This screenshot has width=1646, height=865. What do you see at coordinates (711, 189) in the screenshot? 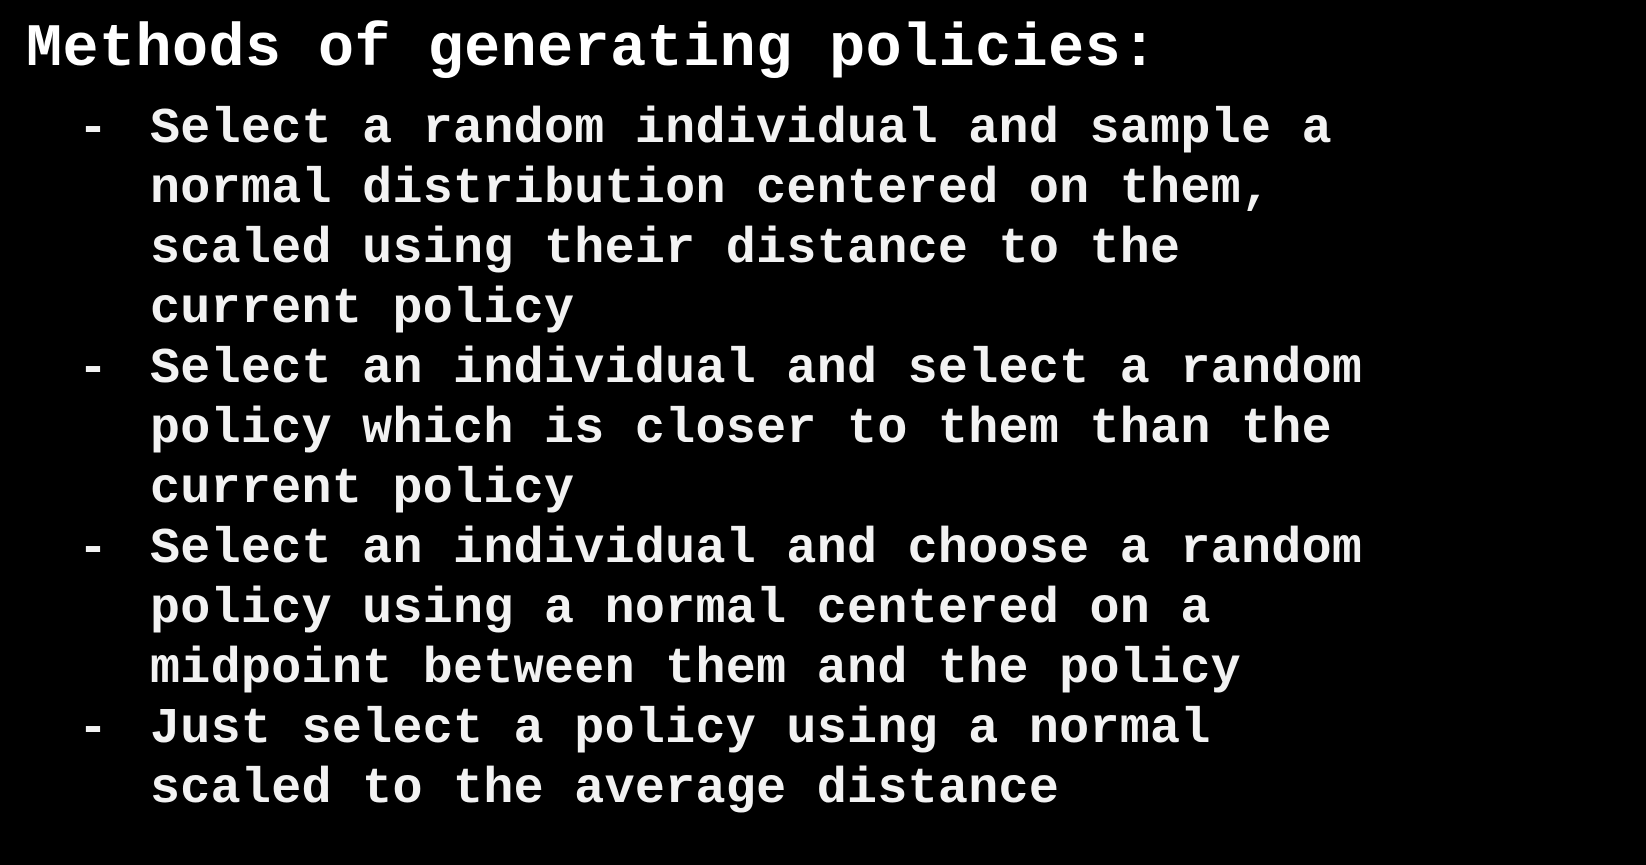
I see `list-item-line: normal distribution centered on them,` at bounding box center [711, 189].